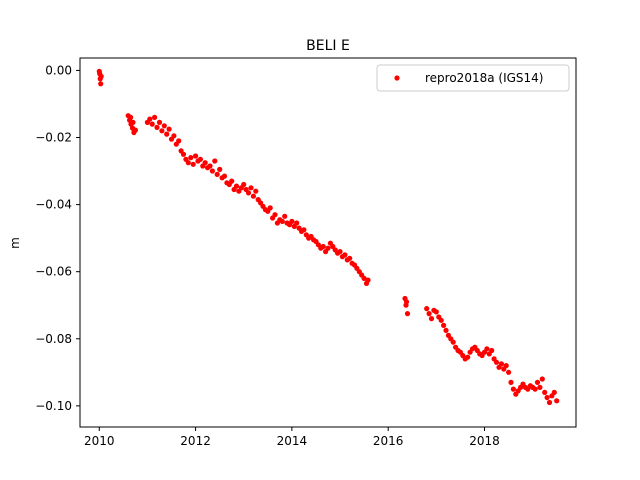 Image resolution: width=640 pixels, height=480 pixels. Describe the element at coordinates (99, 441) in the screenshot. I see `x-tick-label: 2010` at that location.